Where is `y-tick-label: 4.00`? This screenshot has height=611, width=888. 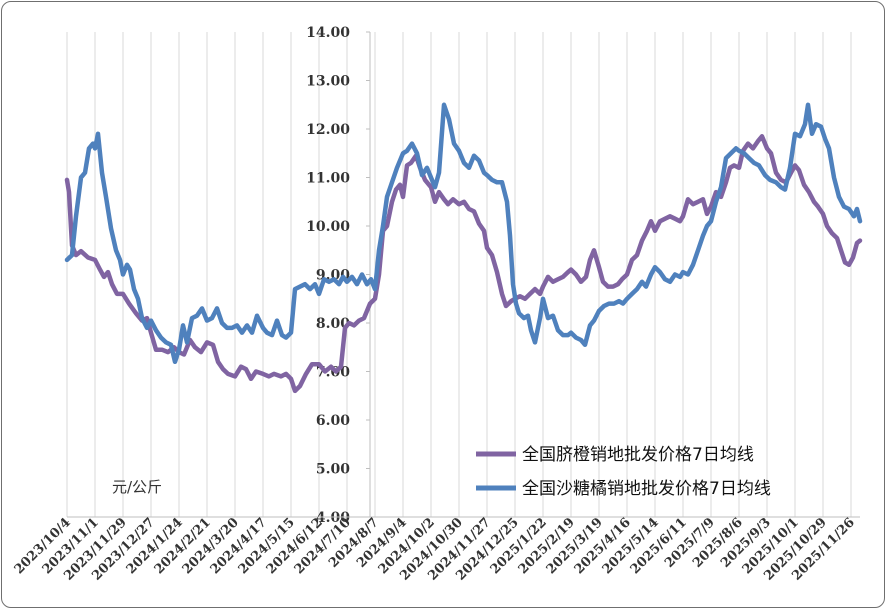 y-tick-label: 4.00 is located at coordinates (333, 518).